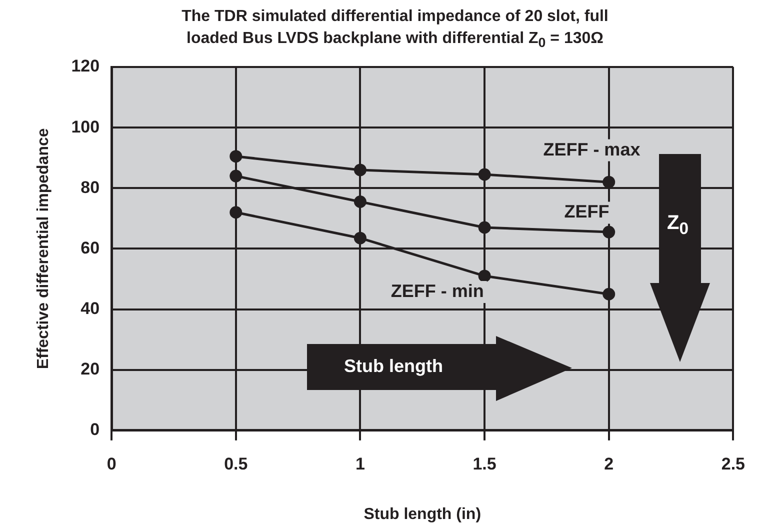  I want to click on annotation: Z$_{0}$, so click(677, 225).